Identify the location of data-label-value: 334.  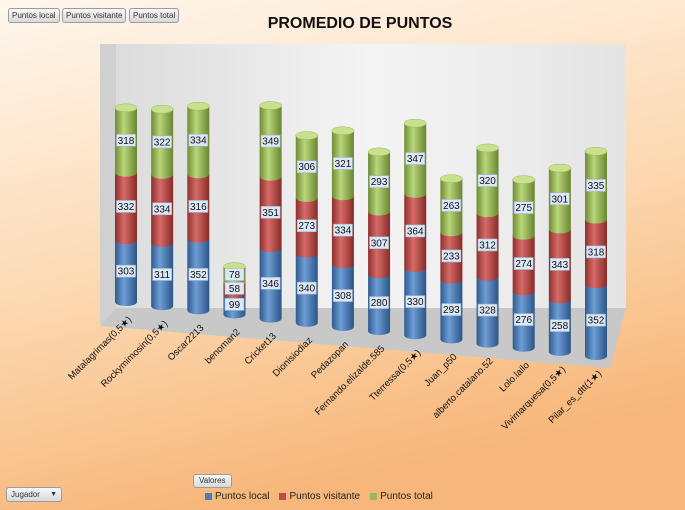
(162, 209).